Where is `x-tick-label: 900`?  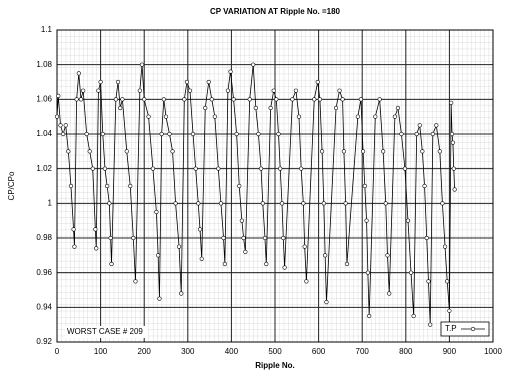
x-tick-label: 900 is located at coordinates (450, 351).